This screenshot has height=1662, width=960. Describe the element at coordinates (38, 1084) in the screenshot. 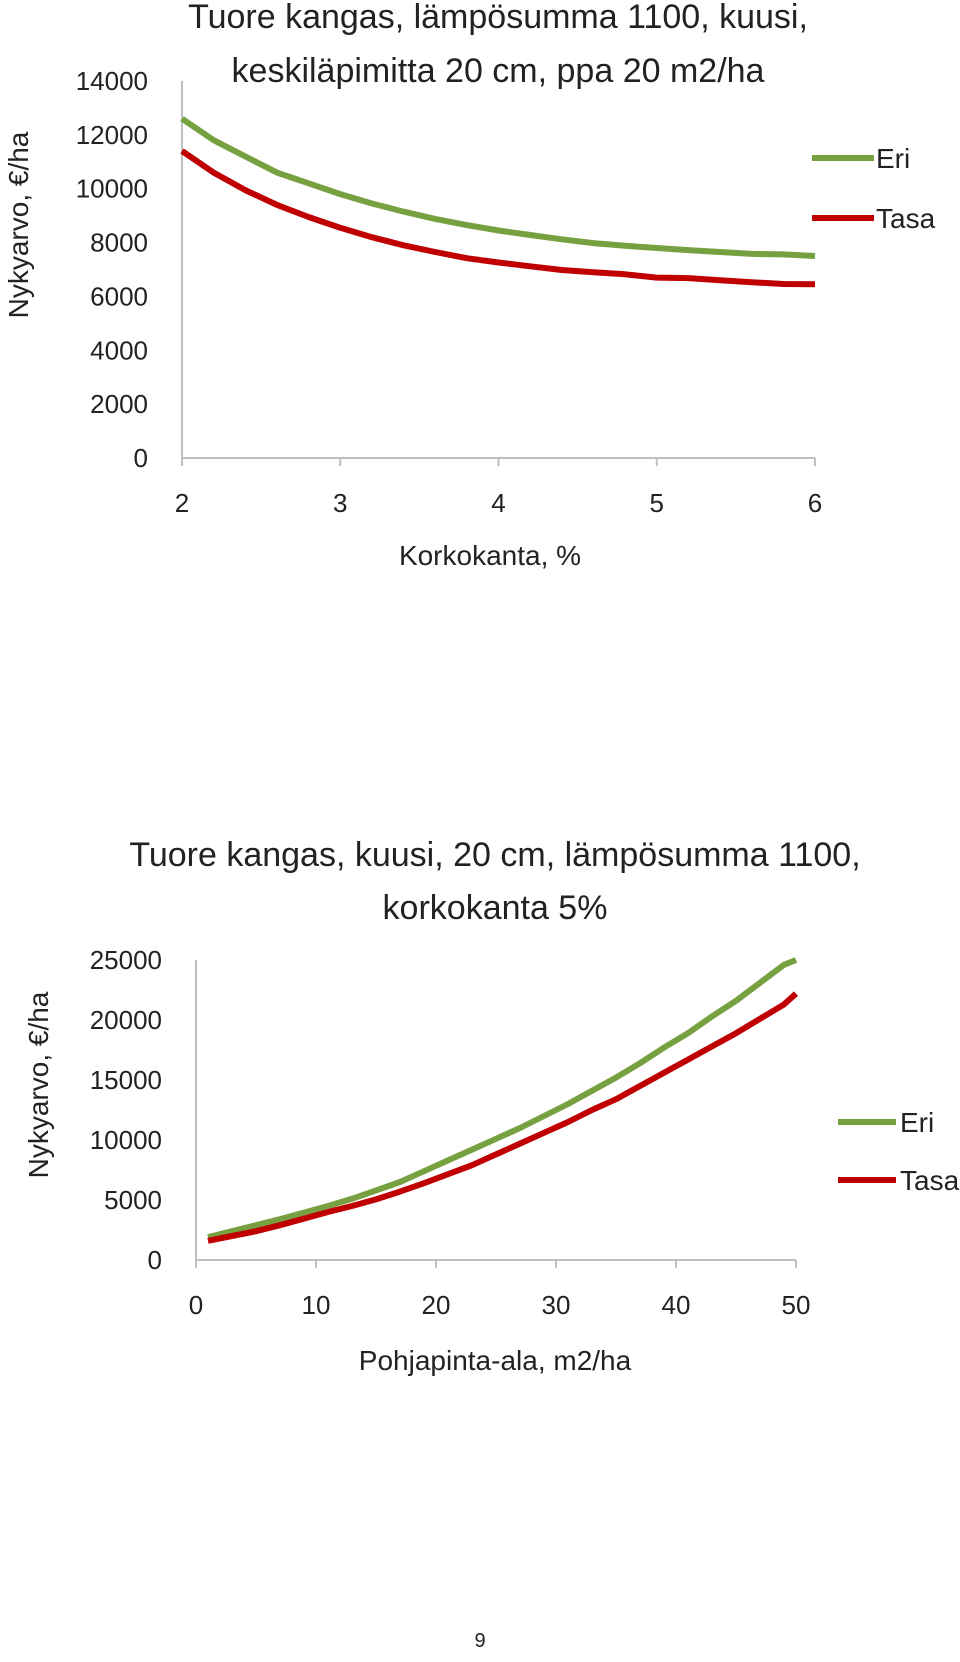

I see `chart-2-y-axis-title: Nykyarvo, €/ha` at that location.